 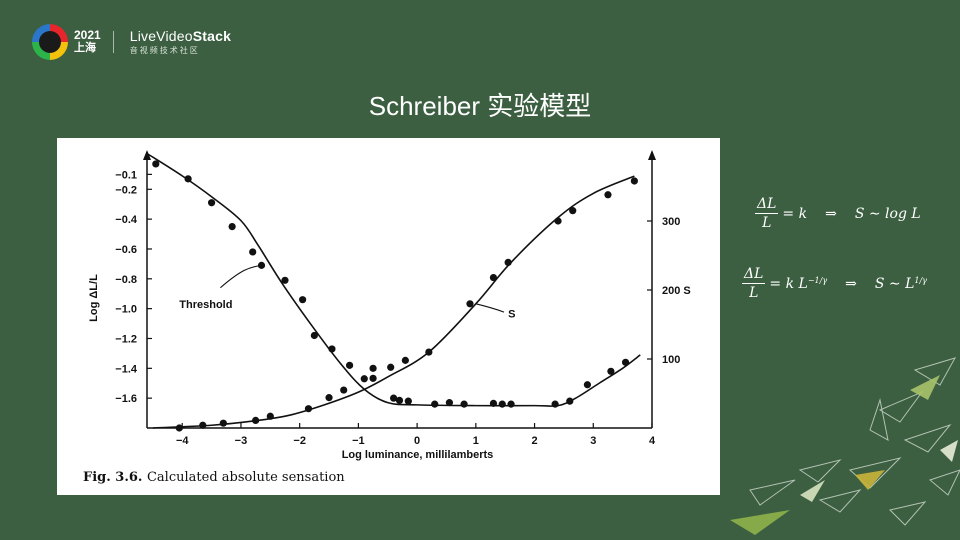 I want to click on brand-logo: LiveVideoStack 音视频技术社区, so click(x=180, y=42).